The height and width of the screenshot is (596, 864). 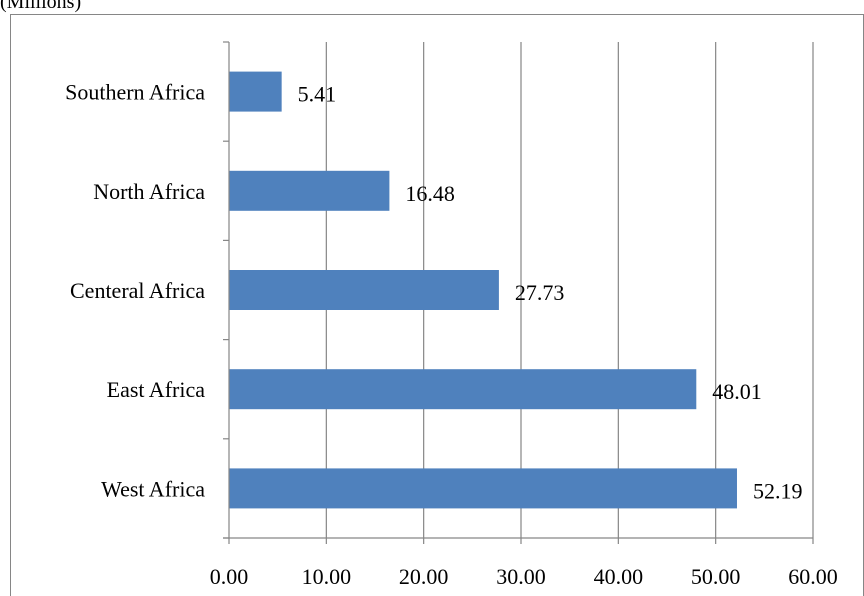 I want to click on x-tick-label: 10.00, so click(x=327, y=576).